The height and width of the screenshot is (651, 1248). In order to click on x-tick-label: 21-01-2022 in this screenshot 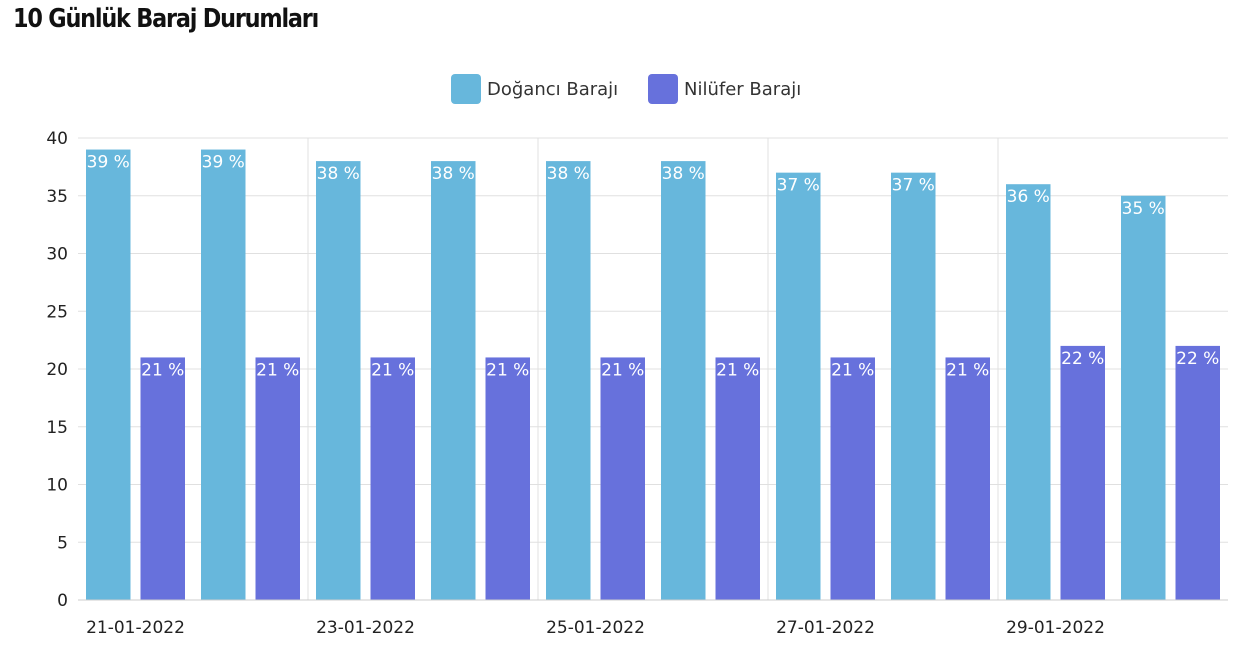, I will do `click(135, 628)`.